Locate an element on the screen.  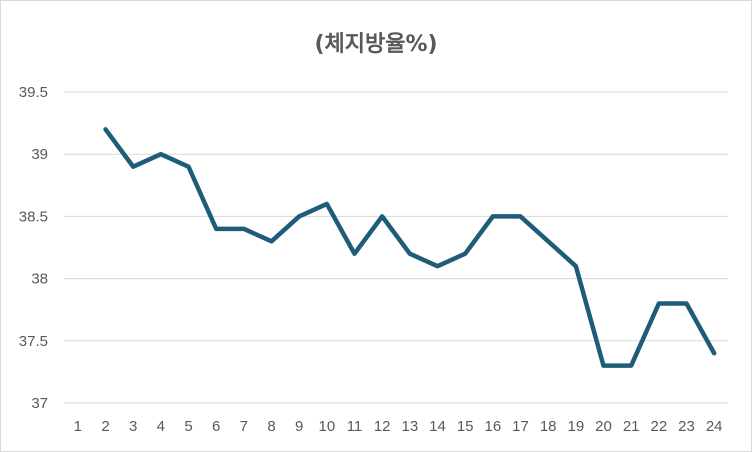
x-tick-label: 6 is located at coordinates (216, 426).